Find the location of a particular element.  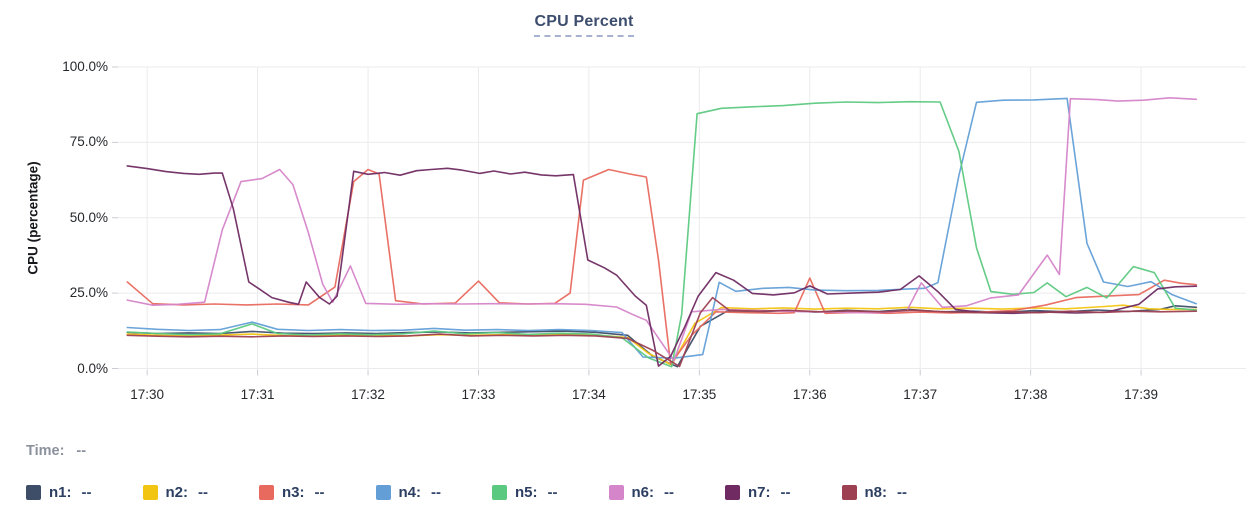

x-tick-1736: 17:36 is located at coordinates (809, 394).